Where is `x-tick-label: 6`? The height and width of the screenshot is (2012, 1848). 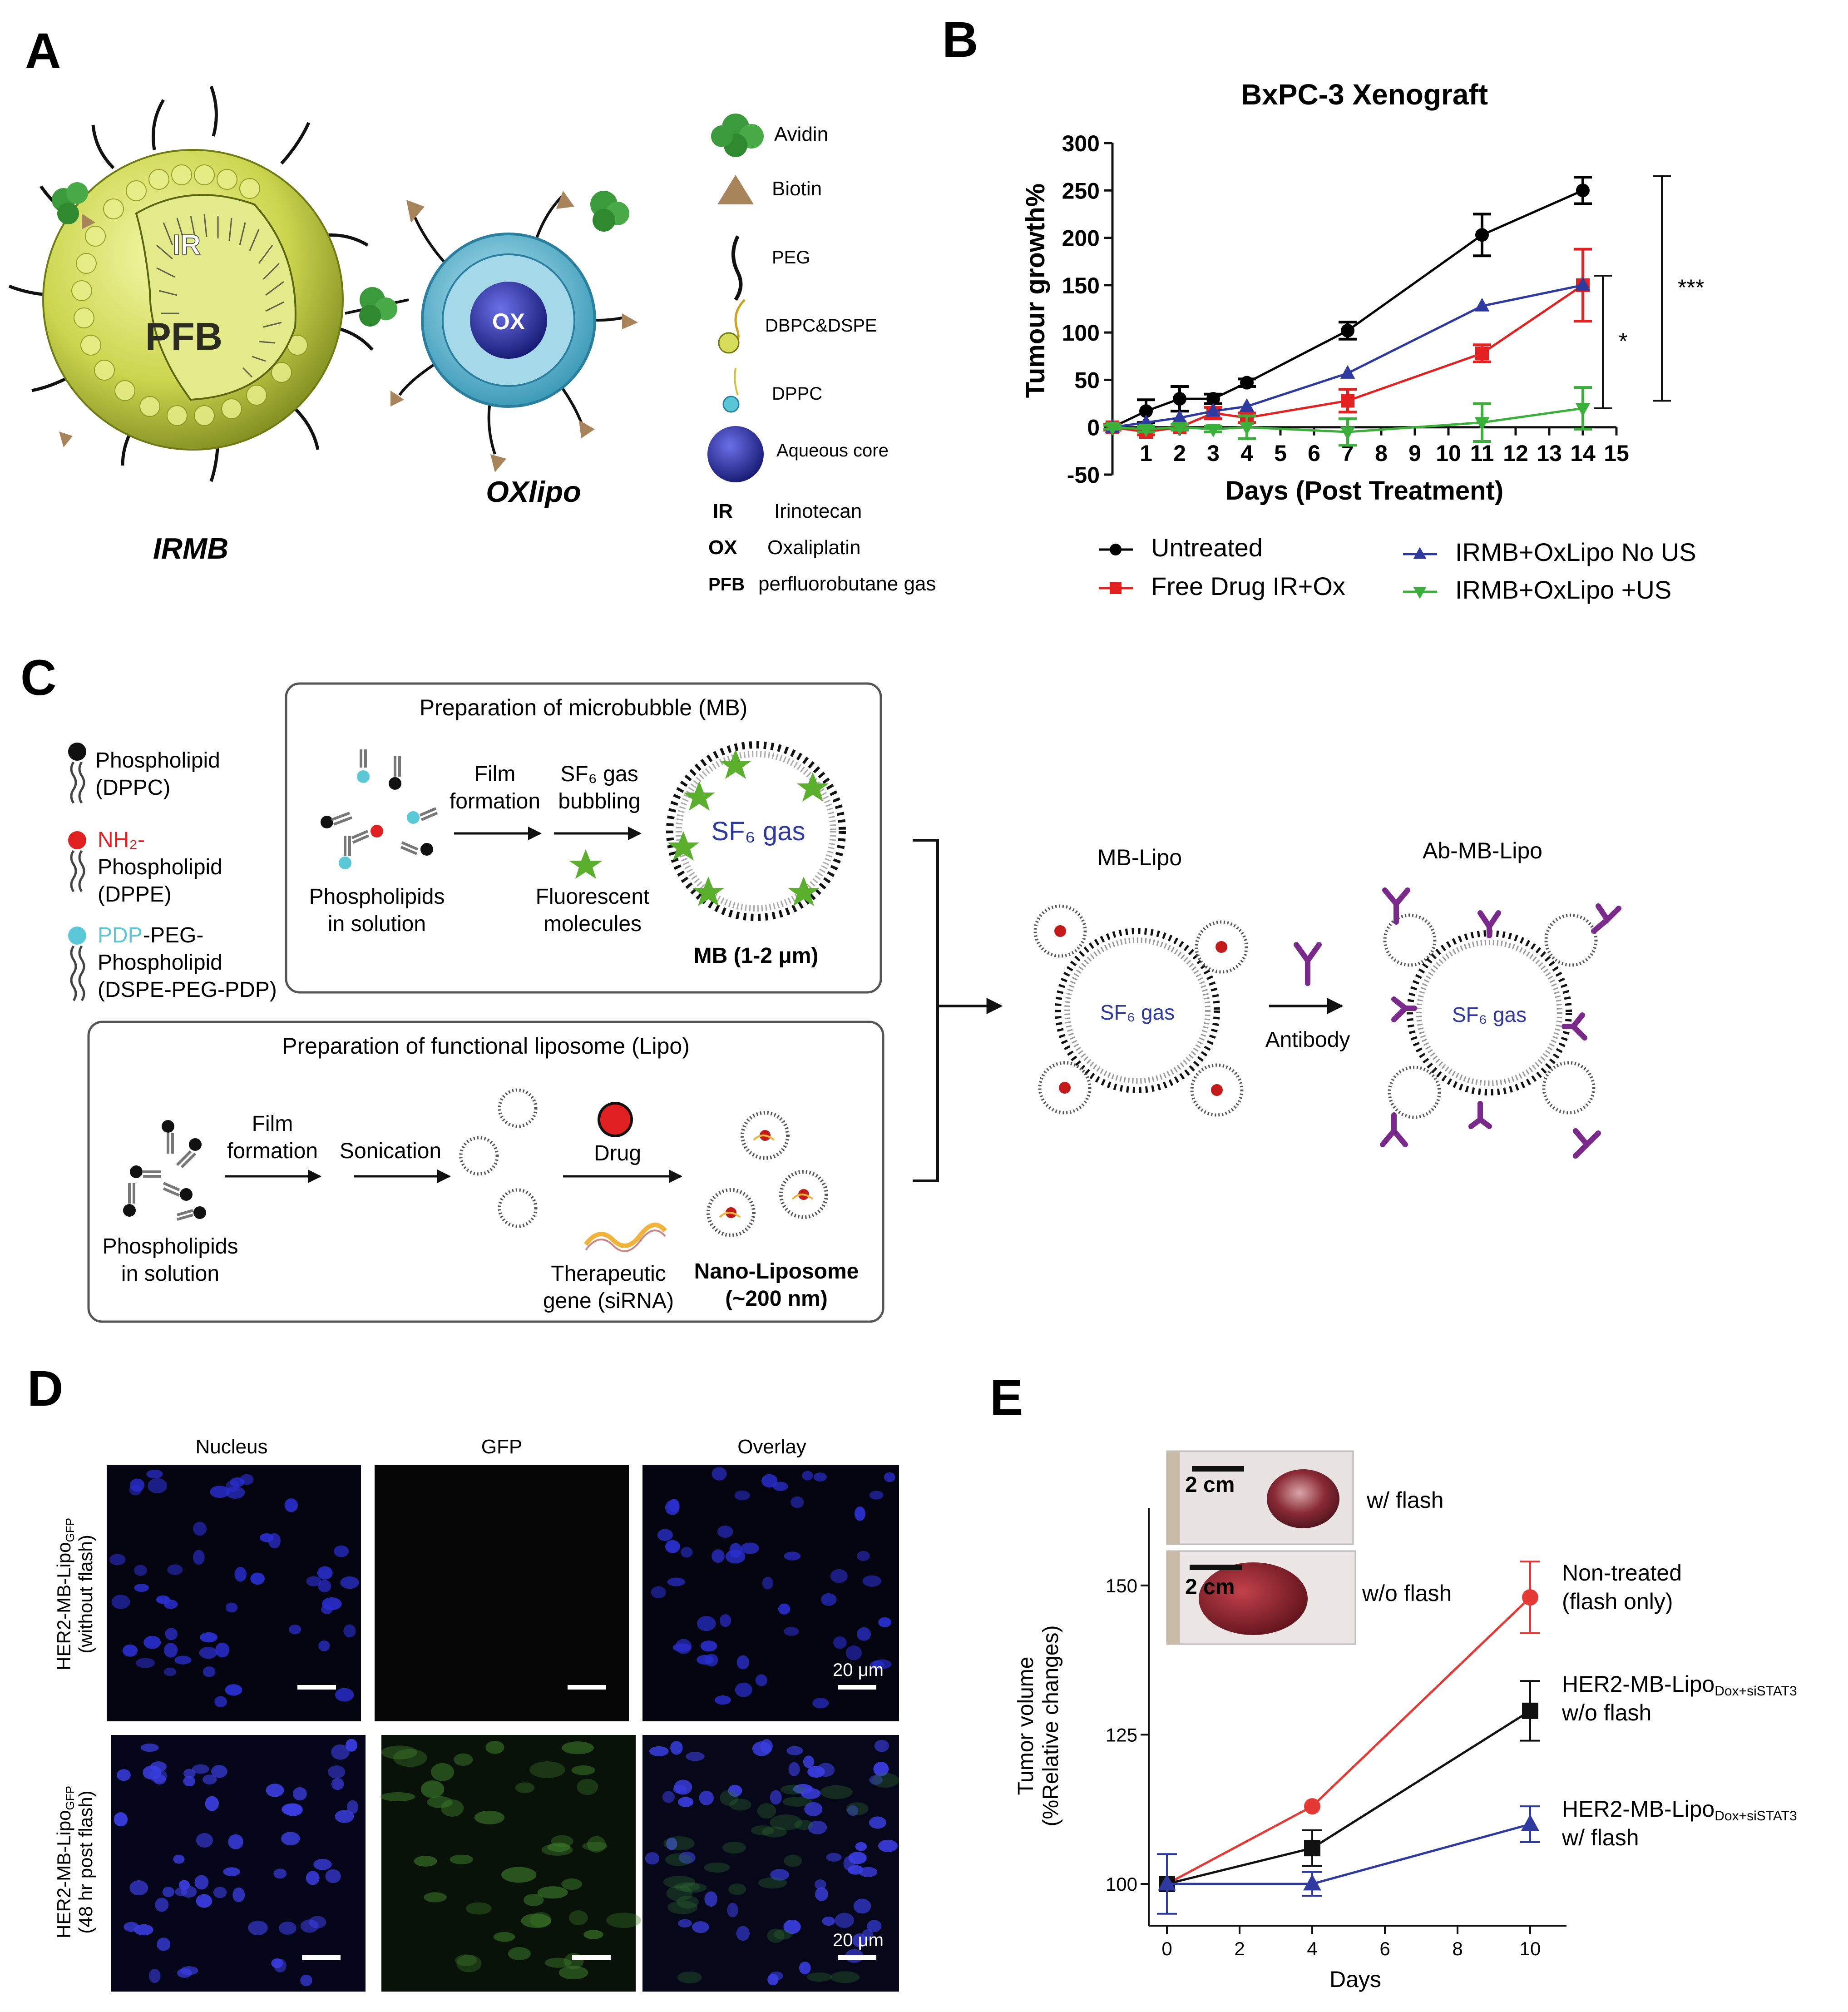 x-tick-label: 6 is located at coordinates (1385, 1949).